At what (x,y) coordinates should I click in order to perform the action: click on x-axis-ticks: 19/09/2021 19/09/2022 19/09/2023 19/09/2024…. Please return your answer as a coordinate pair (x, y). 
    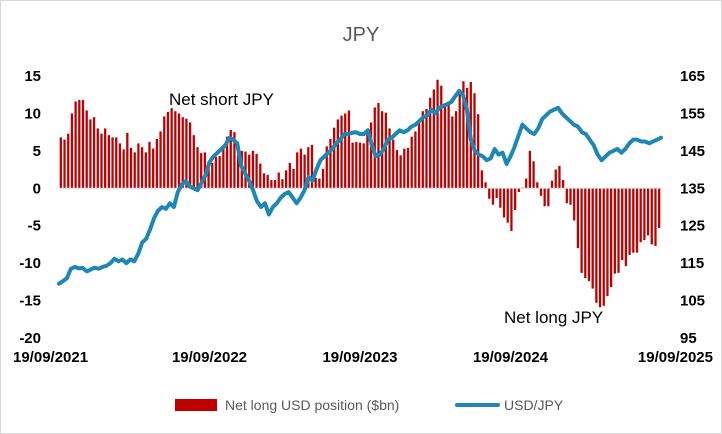
    Looking at the image, I should click on (363, 357).